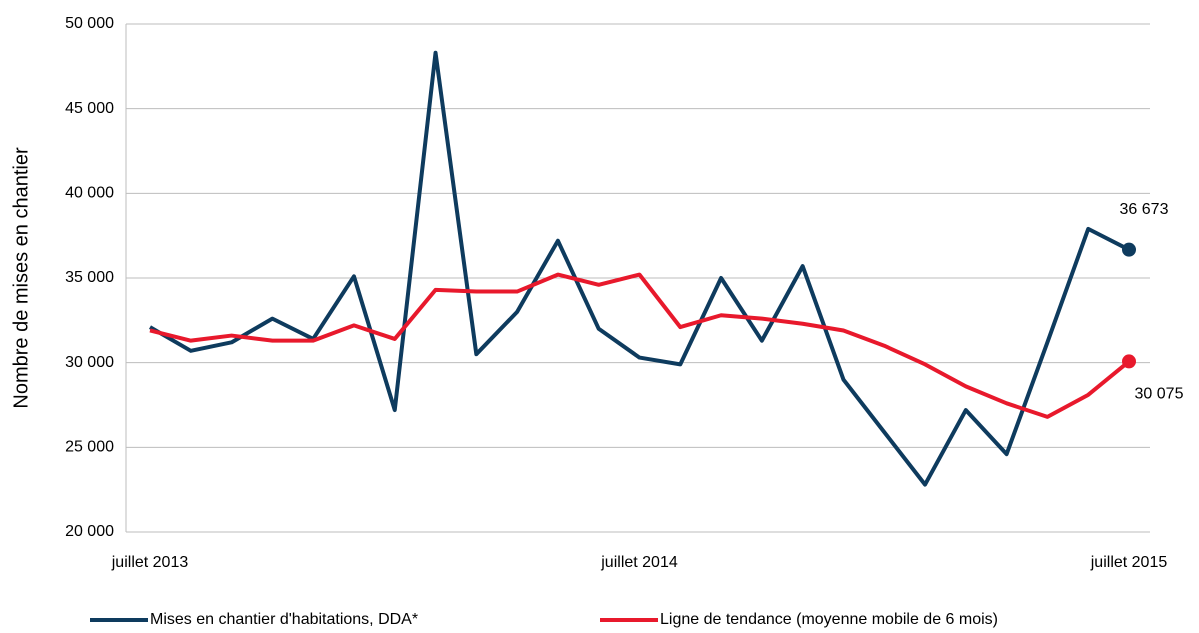  What do you see at coordinates (1129, 562) in the screenshot?
I see `x-tick-label: juillet 2015` at bounding box center [1129, 562].